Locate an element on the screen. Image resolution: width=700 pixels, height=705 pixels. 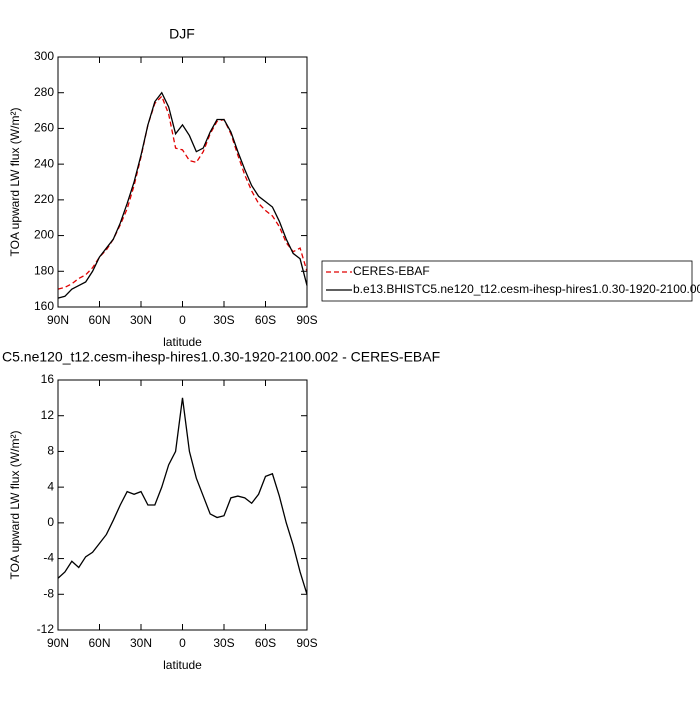
y-tick-label: 12 is located at coordinates (48, 415).